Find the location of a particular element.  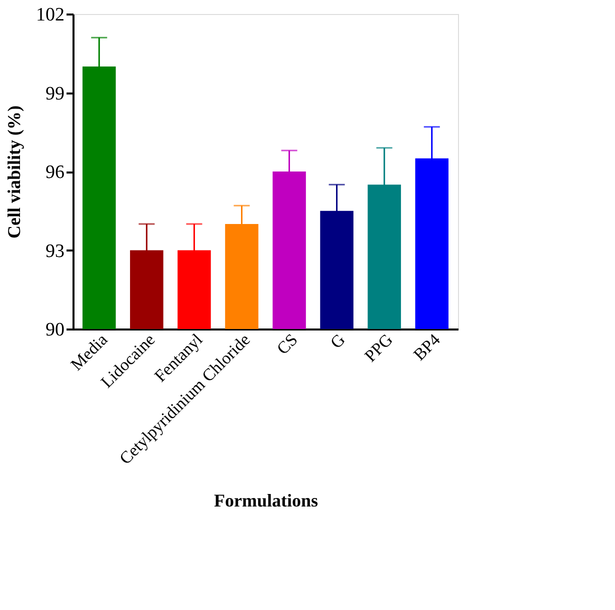

x-tick-label: CS is located at coordinates (287, 344).